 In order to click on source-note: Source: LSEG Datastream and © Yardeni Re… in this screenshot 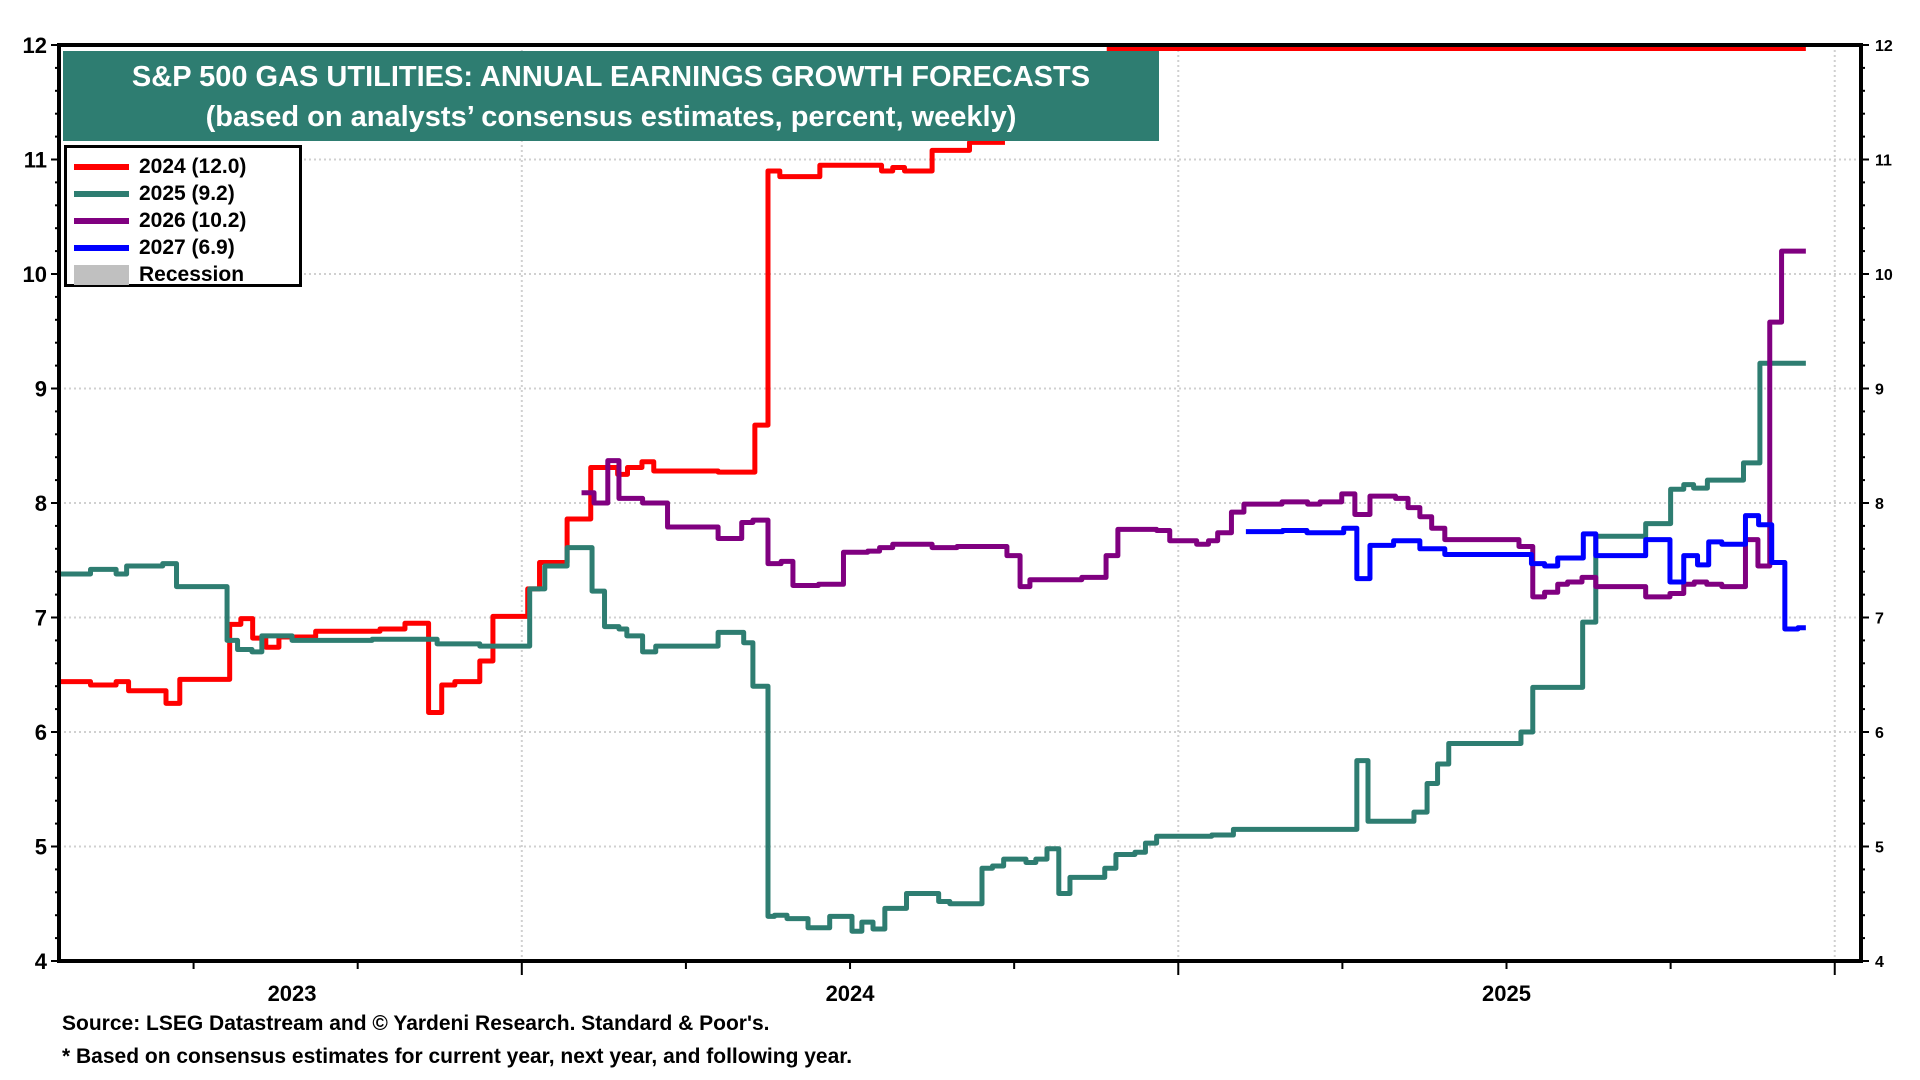, I will do `click(416, 1023)`.